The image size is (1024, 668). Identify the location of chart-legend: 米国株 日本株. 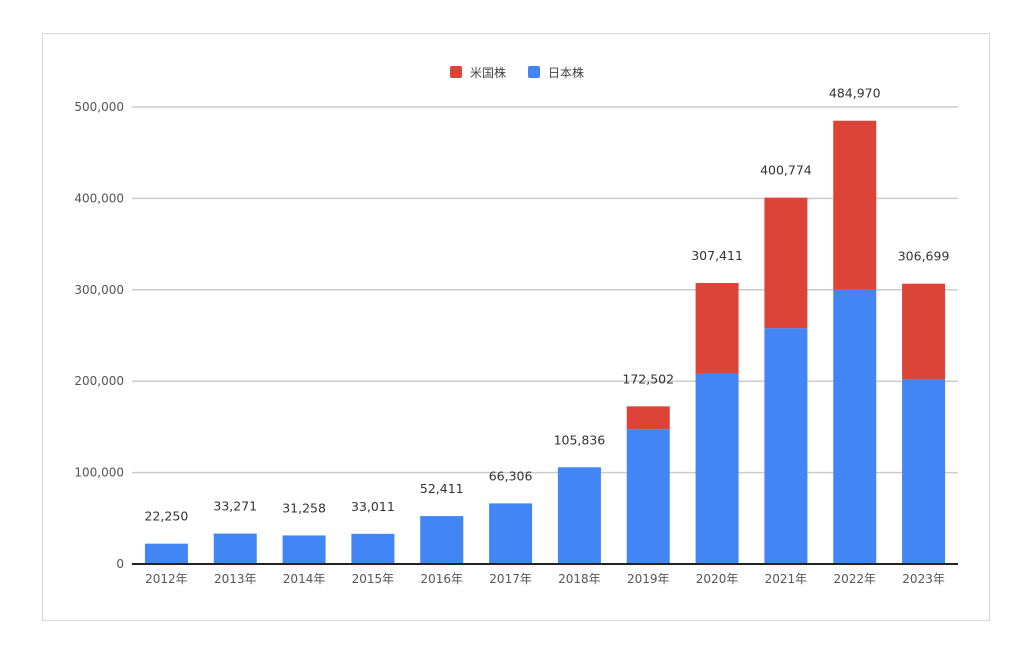
(512, 72).